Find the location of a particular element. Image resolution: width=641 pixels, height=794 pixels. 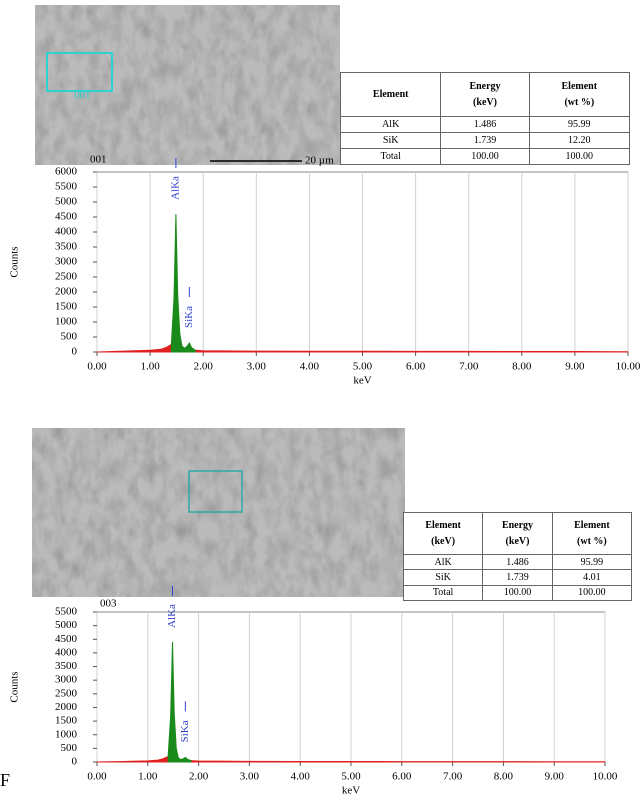

table-cell: Total is located at coordinates (443, 593).